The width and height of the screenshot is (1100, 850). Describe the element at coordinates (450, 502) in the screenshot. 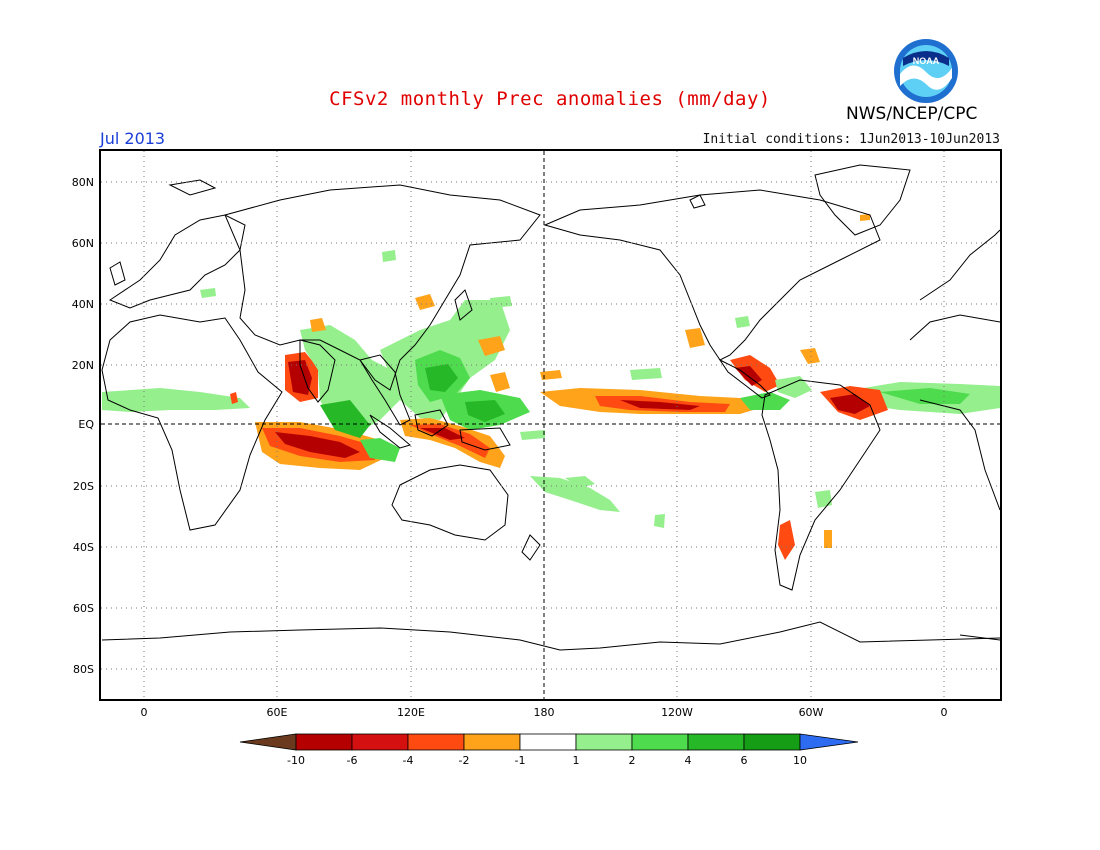

I see `continent-australia` at that location.